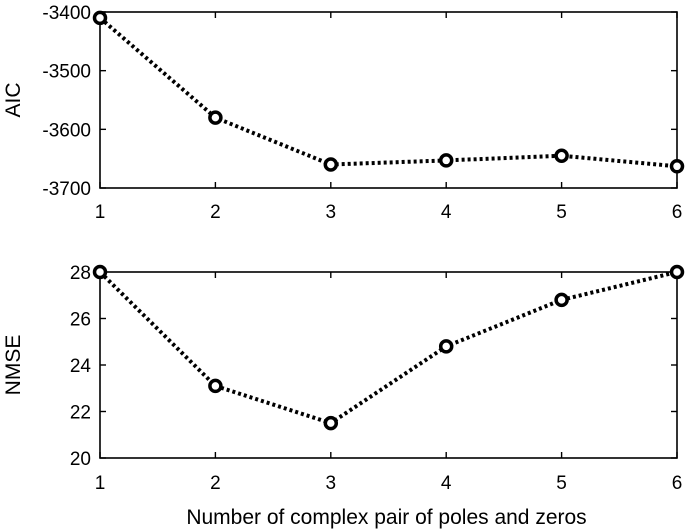 The height and width of the screenshot is (530, 685). What do you see at coordinates (13, 365) in the screenshot?
I see `y-axis-label: NMSE` at bounding box center [13, 365].